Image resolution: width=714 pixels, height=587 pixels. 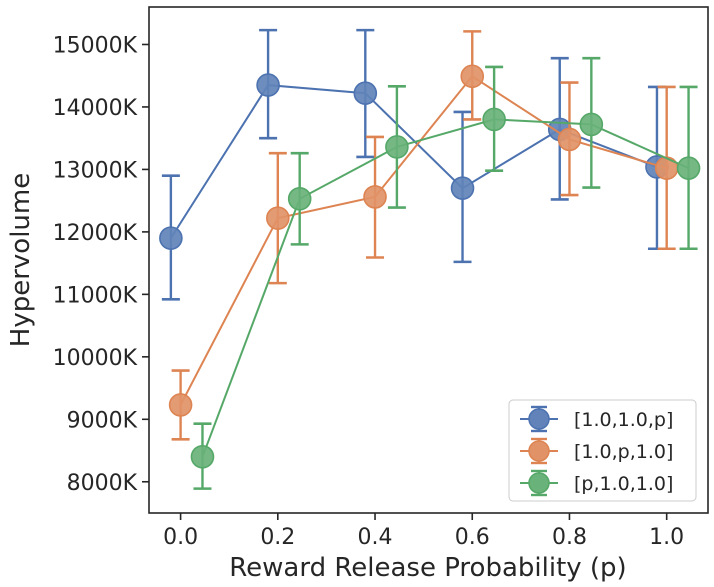 I want to click on x-tick-label: 0.0, so click(x=180, y=537).